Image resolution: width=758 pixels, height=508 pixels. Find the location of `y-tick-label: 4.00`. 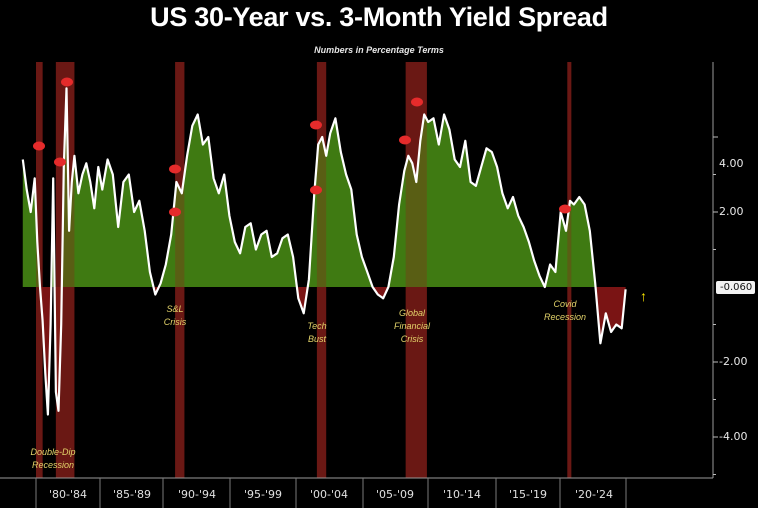

y-tick-label: 4.00 is located at coordinates (731, 163).